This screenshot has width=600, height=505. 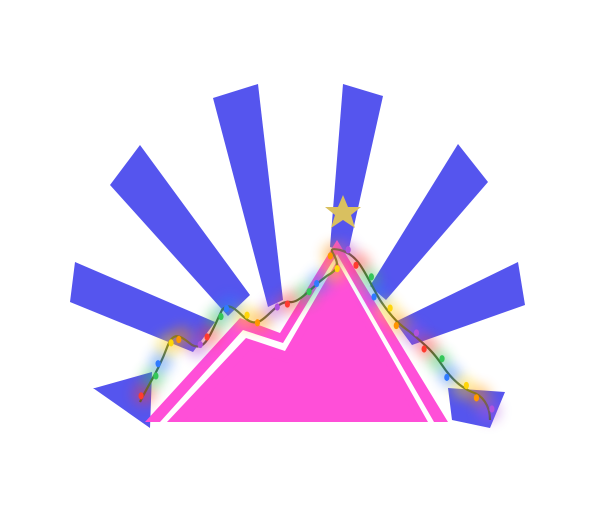 I want to click on mountain-body, so click(x=300, y=348).